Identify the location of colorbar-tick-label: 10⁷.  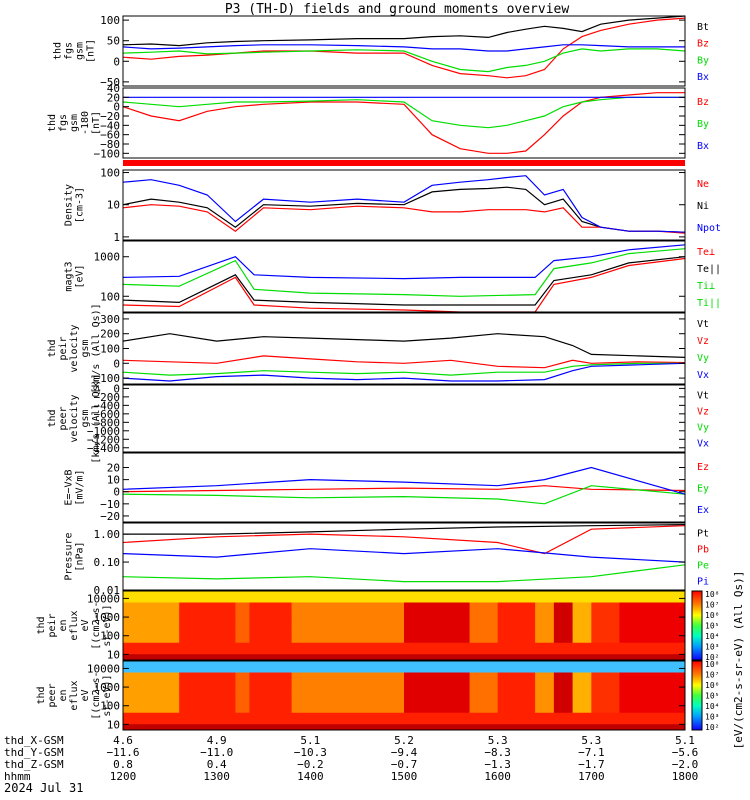
(712, 675).